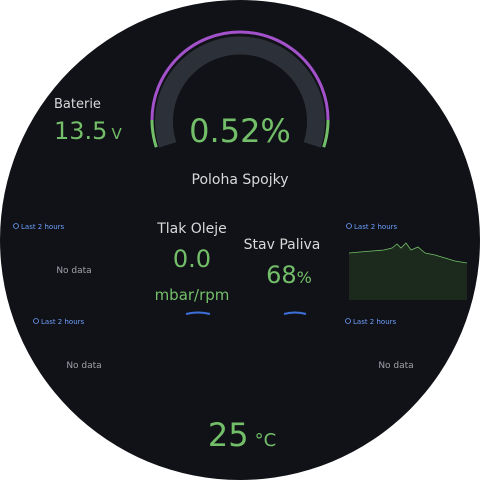 Image resolution: width=480 pixels, height=480 pixels. What do you see at coordinates (191, 229) in the screenshot?
I see `oil-label: Tlak Oleje` at bounding box center [191, 229].